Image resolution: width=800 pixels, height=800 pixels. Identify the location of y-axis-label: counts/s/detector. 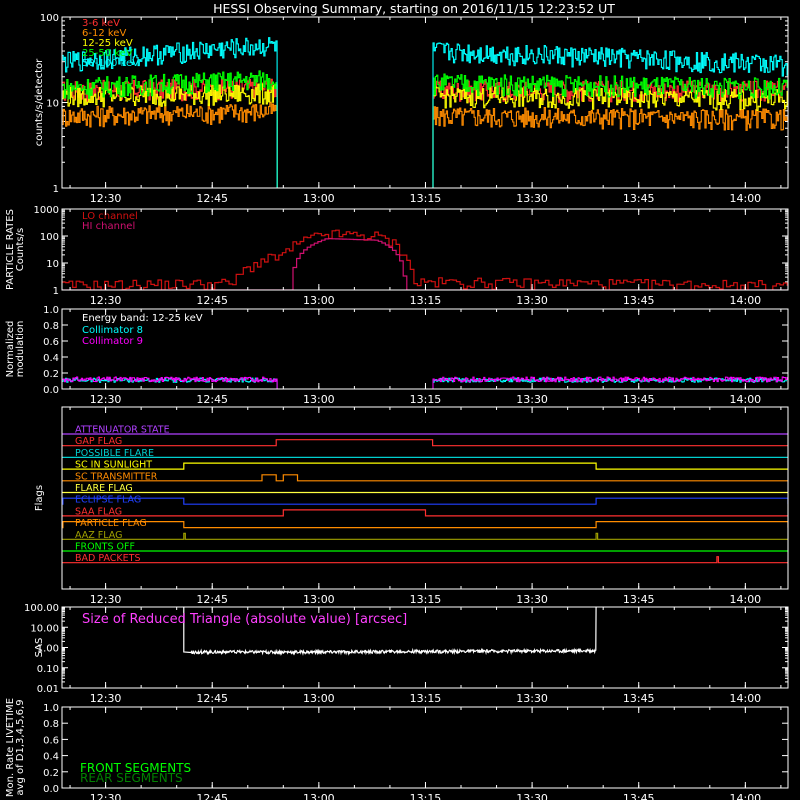
(39, 102).